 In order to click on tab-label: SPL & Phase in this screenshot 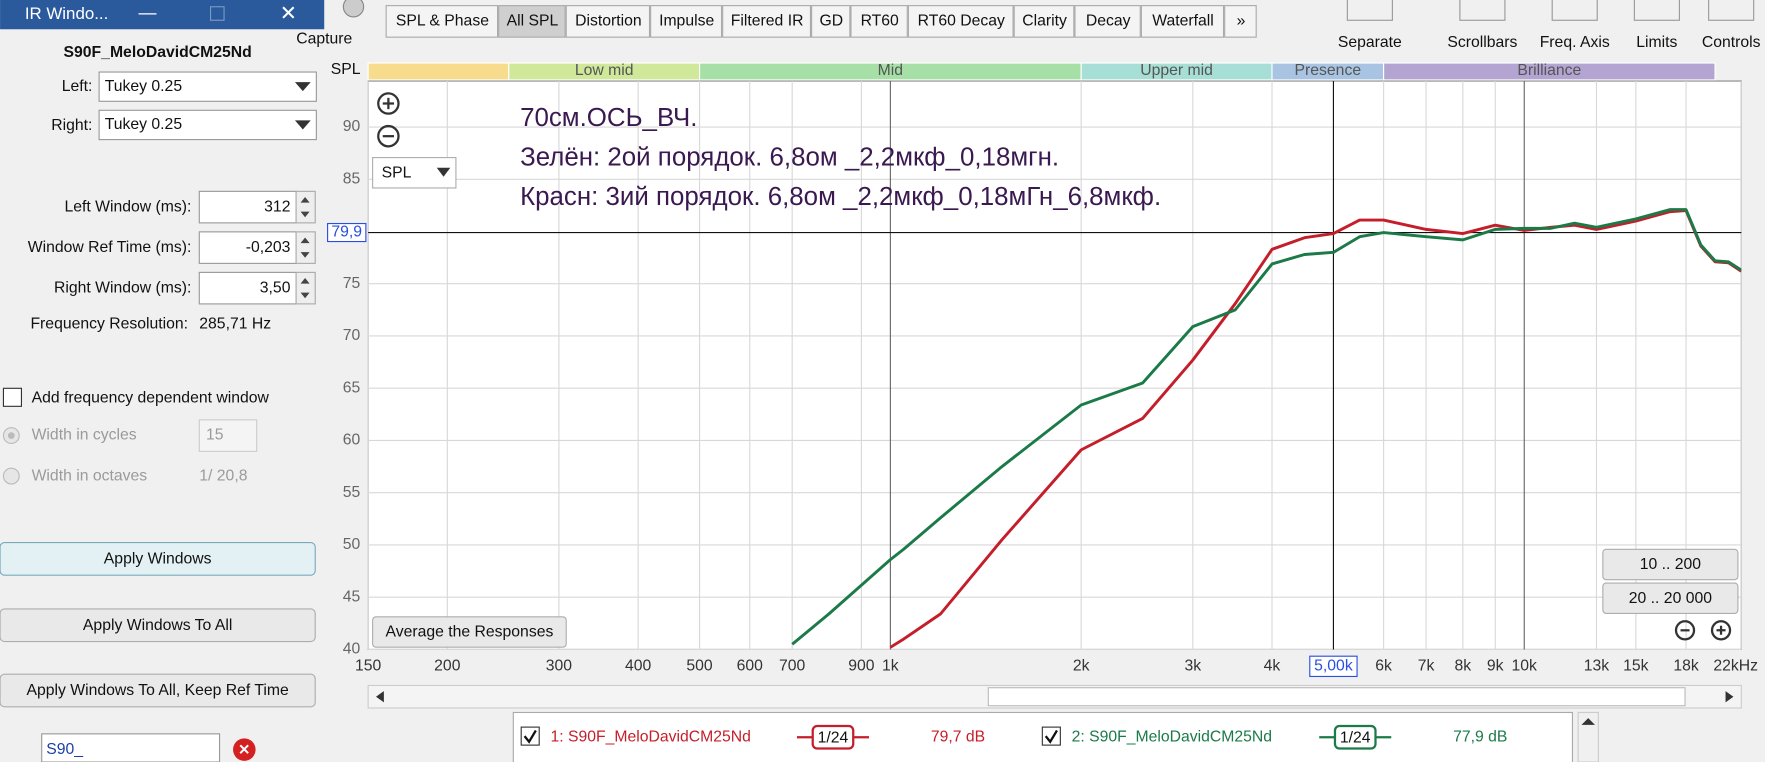, I will do `click(442, 21)`.